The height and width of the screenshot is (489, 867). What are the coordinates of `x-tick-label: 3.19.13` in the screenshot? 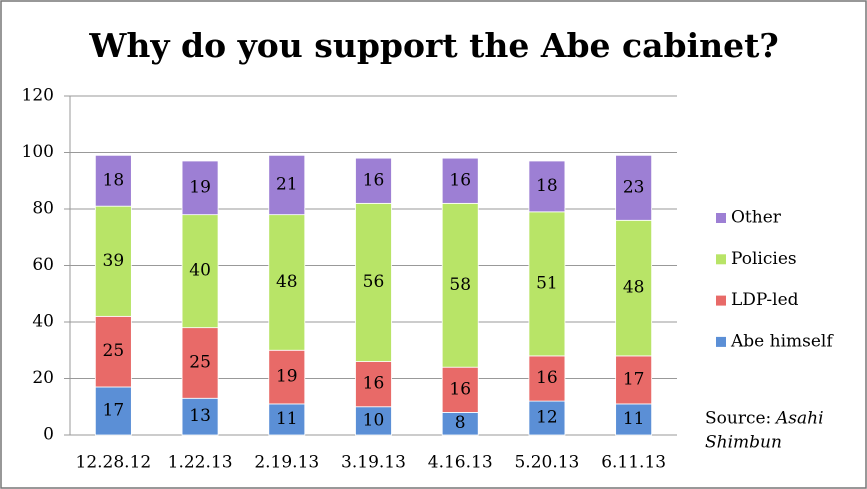 It's located at (373, 463).